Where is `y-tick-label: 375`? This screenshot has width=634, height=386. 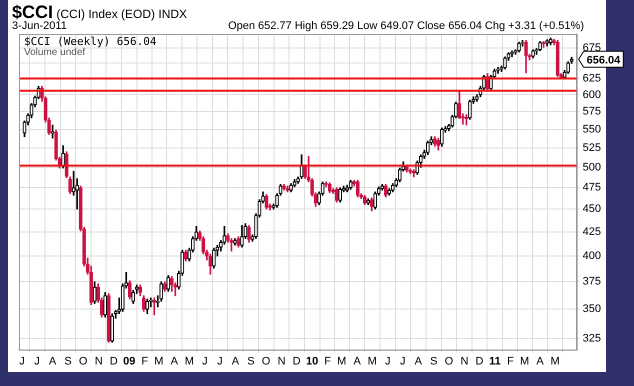
y-tick-label: 375 is located at coordinates (592, 282).